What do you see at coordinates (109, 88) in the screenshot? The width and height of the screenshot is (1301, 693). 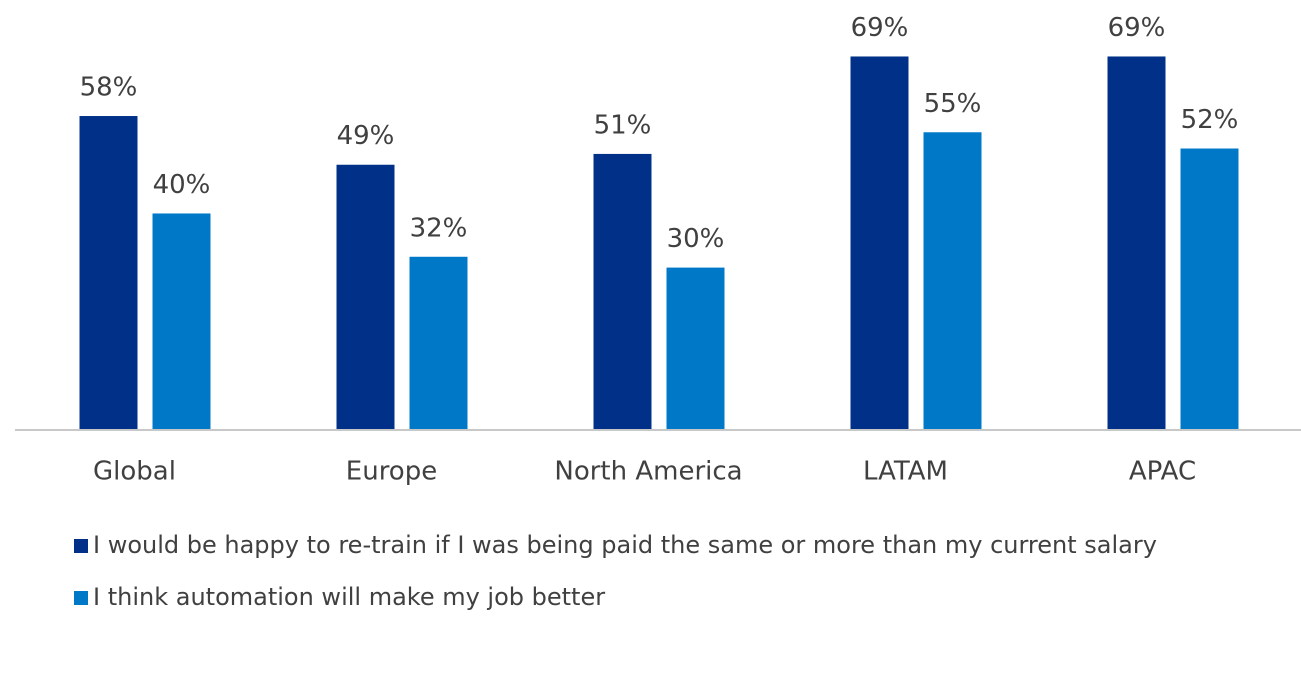 I see `value-label: 58%` at bounding box center [109, 88].